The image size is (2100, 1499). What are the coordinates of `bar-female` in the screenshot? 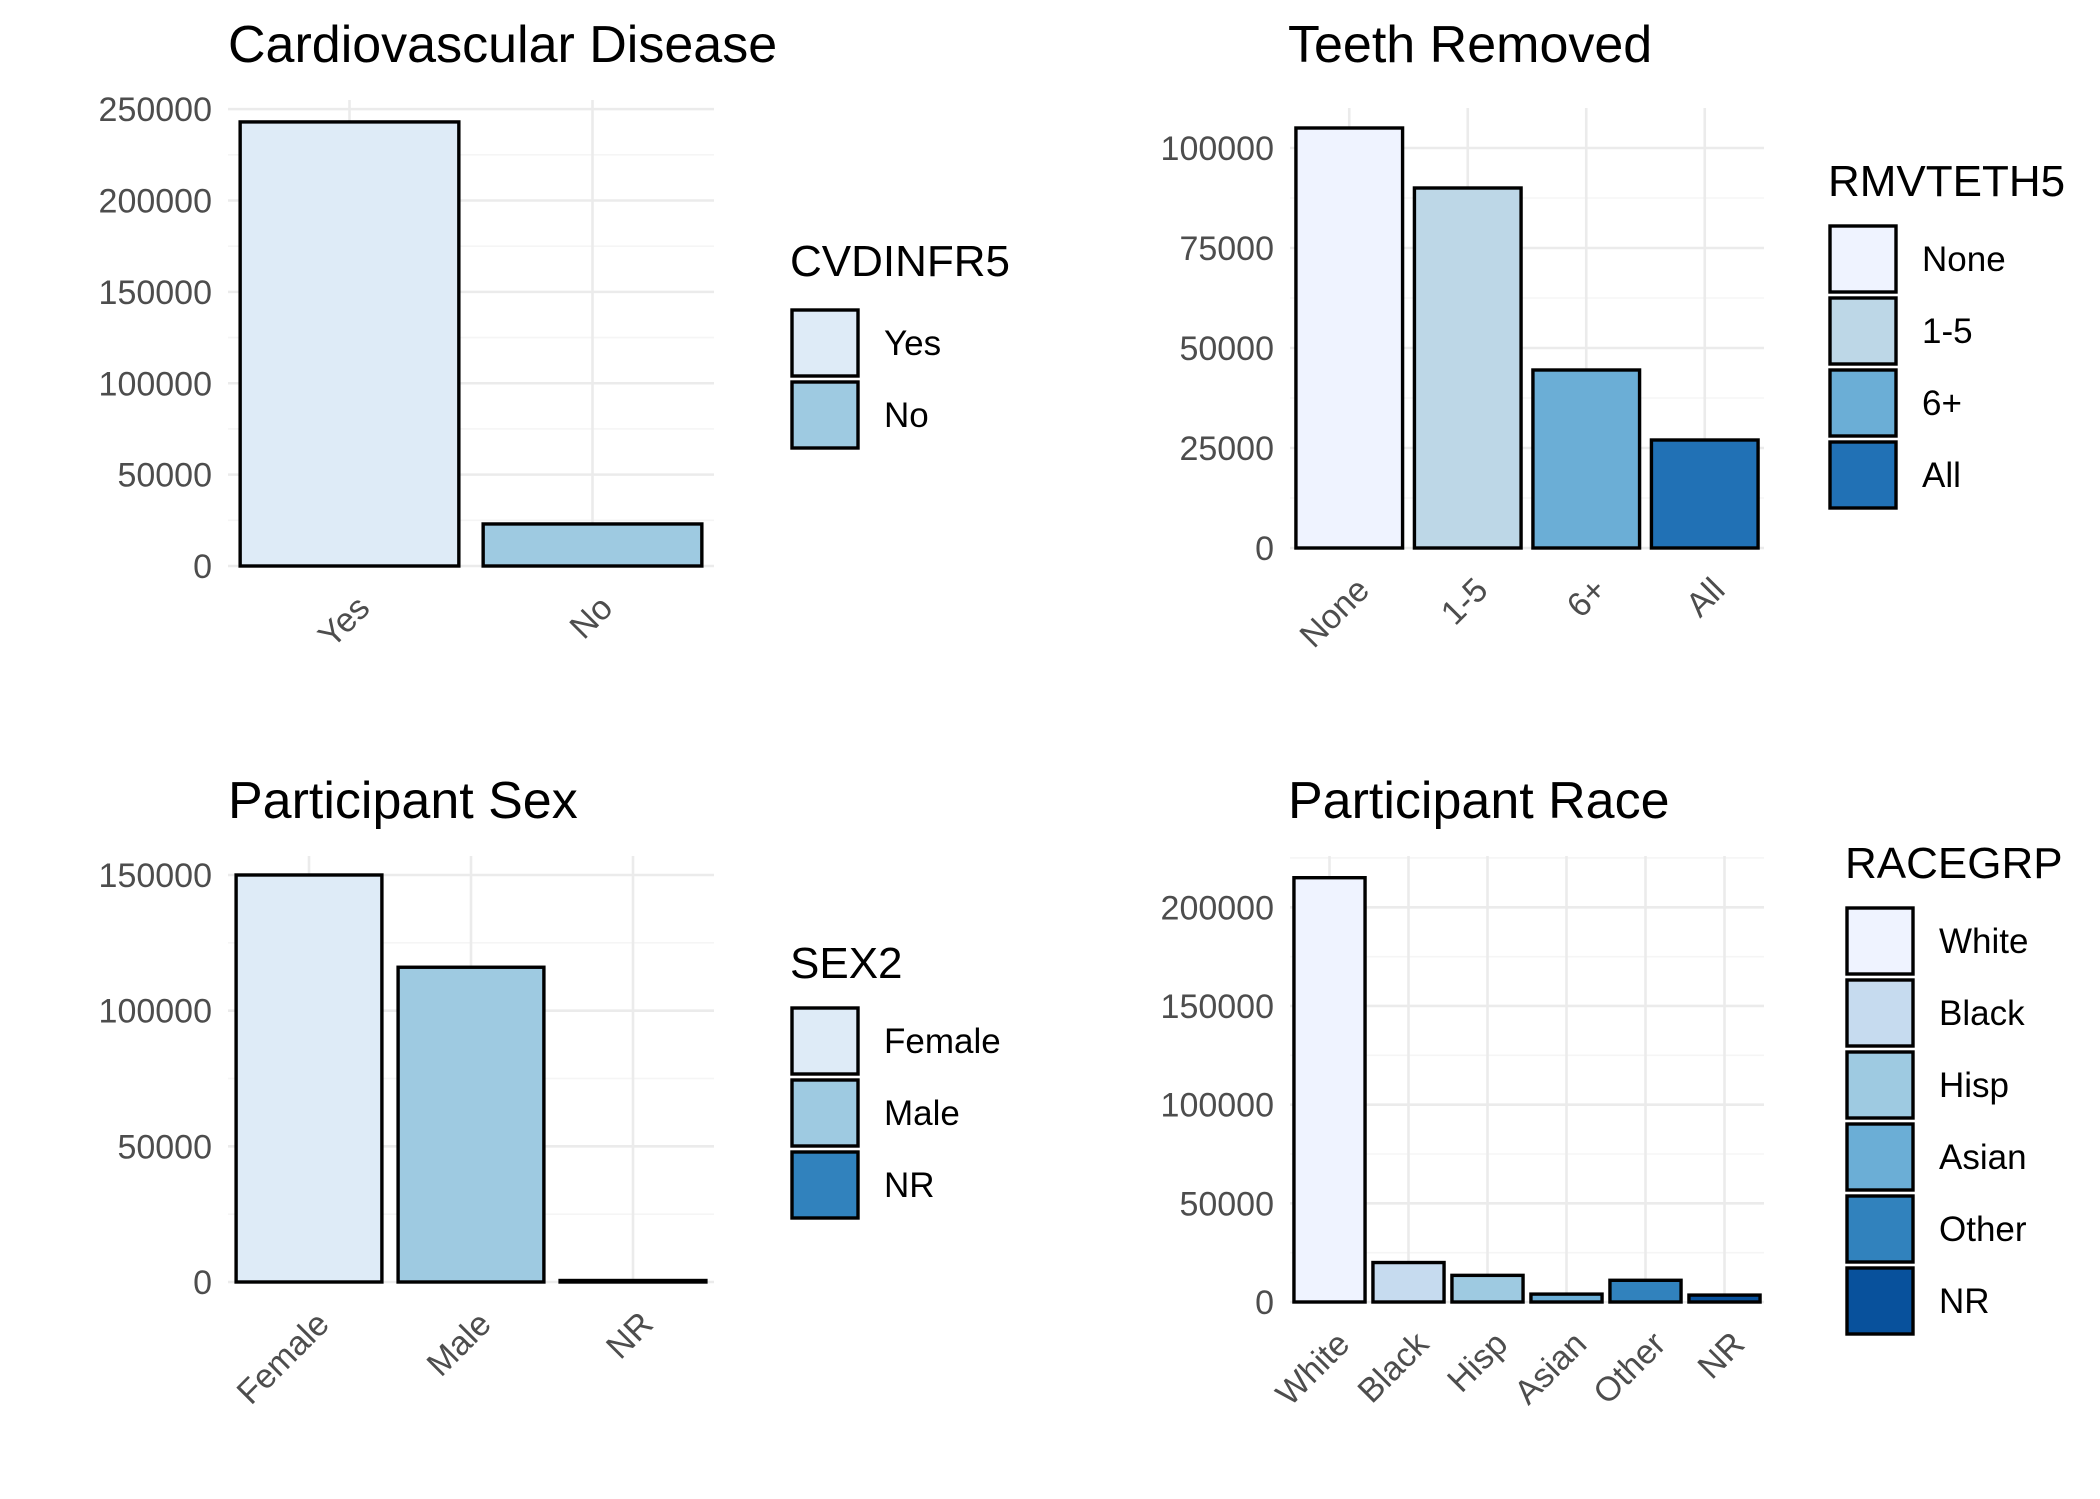 It's located at (309, 1078).